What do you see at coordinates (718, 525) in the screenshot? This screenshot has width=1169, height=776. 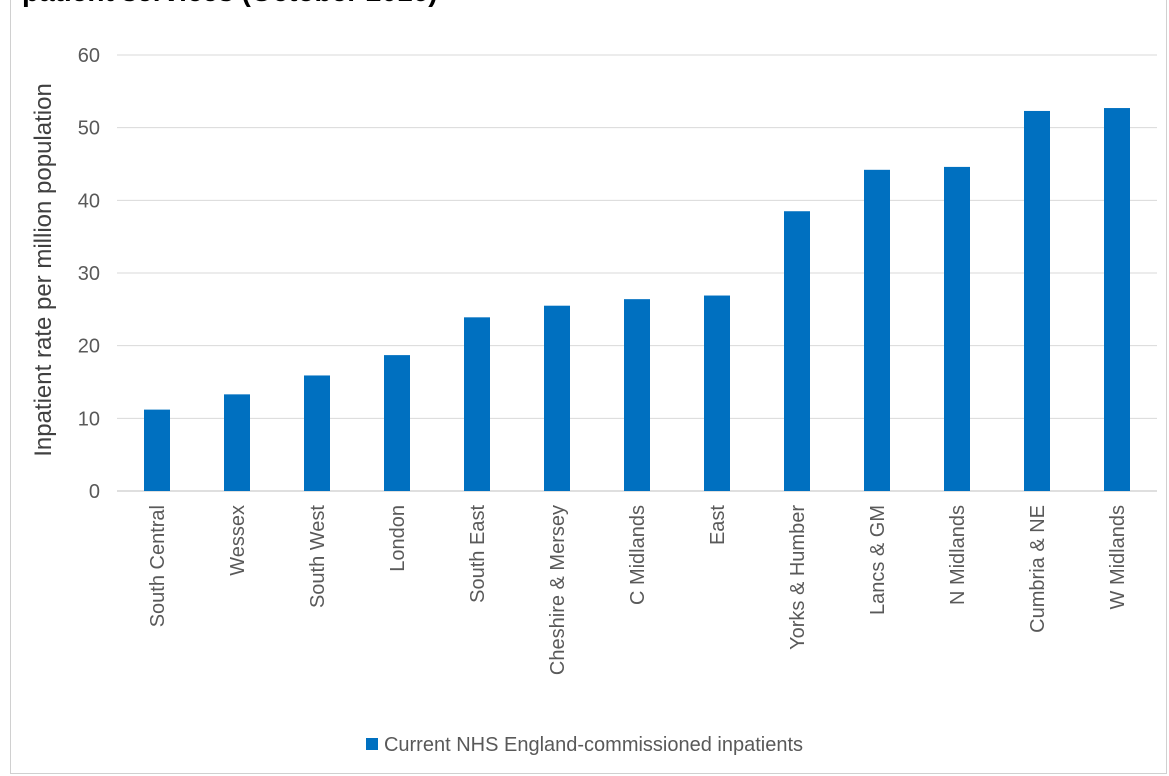 I see `x-tick-label: East` at bounding box center [718, 525].